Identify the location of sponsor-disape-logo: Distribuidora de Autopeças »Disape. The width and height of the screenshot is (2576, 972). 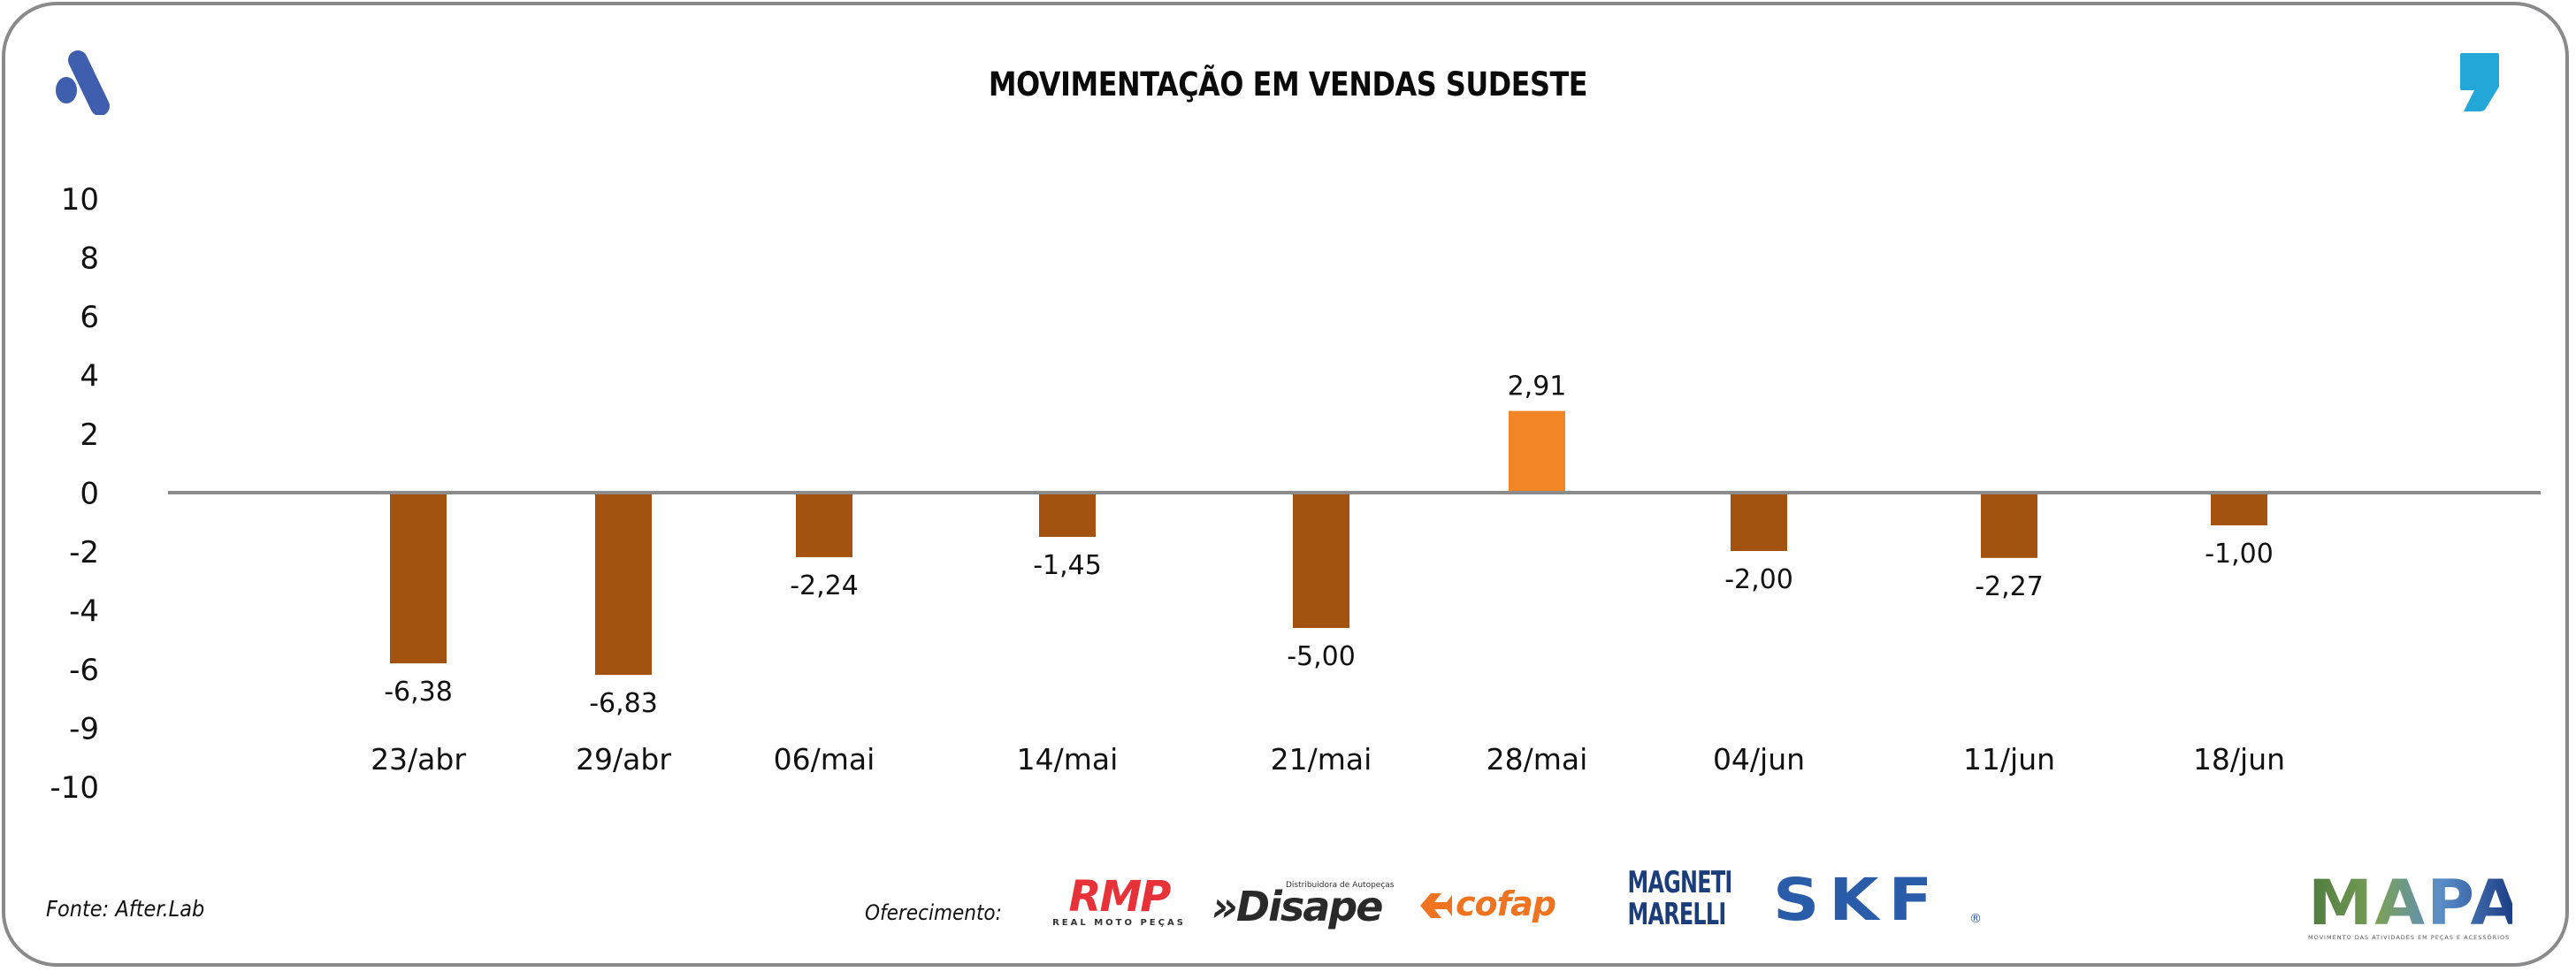
(1303, 905).